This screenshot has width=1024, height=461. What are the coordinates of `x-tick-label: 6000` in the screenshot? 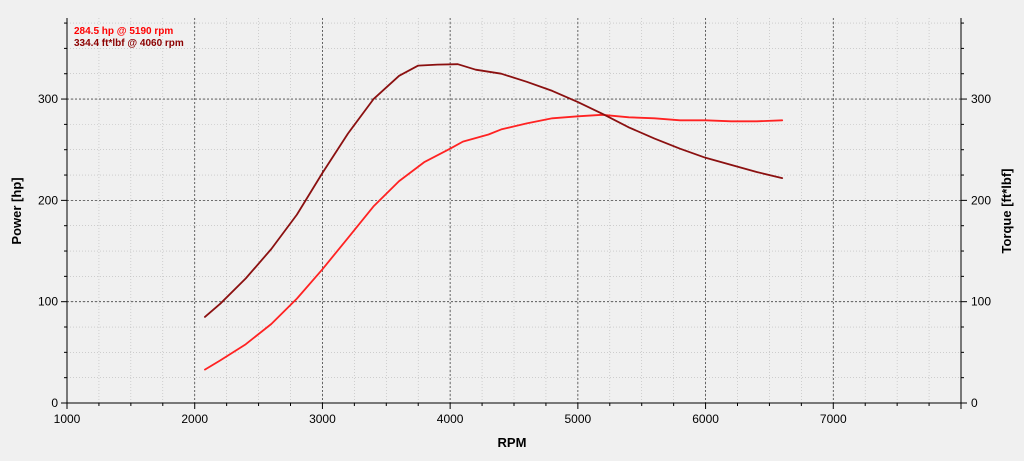 It's located at (705, 419).